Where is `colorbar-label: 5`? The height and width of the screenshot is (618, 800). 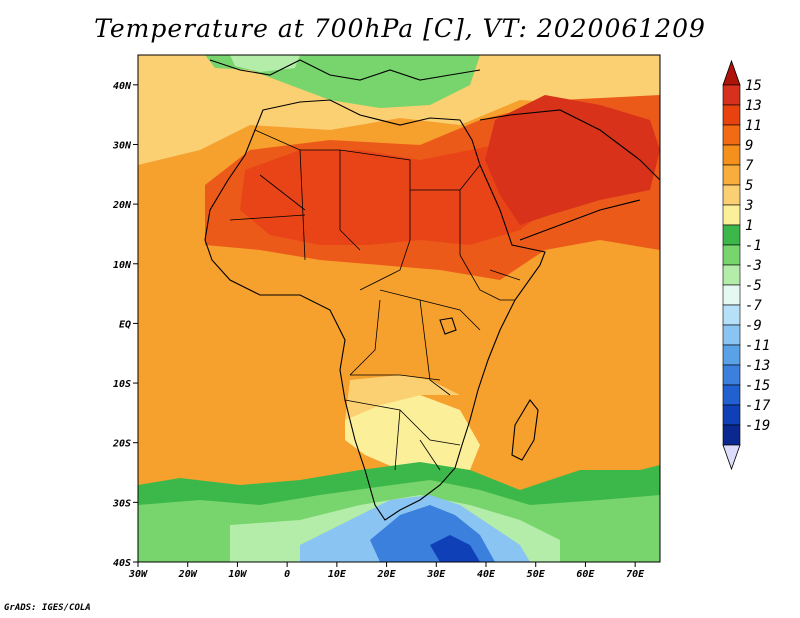 colorbar-label: 5 is located at coordinates (749, 186).